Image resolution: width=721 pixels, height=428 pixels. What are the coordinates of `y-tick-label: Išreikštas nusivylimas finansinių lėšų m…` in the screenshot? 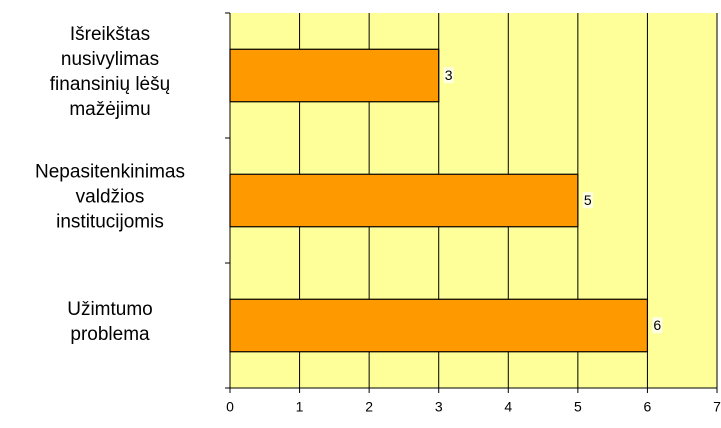 It's located at (110, 71).